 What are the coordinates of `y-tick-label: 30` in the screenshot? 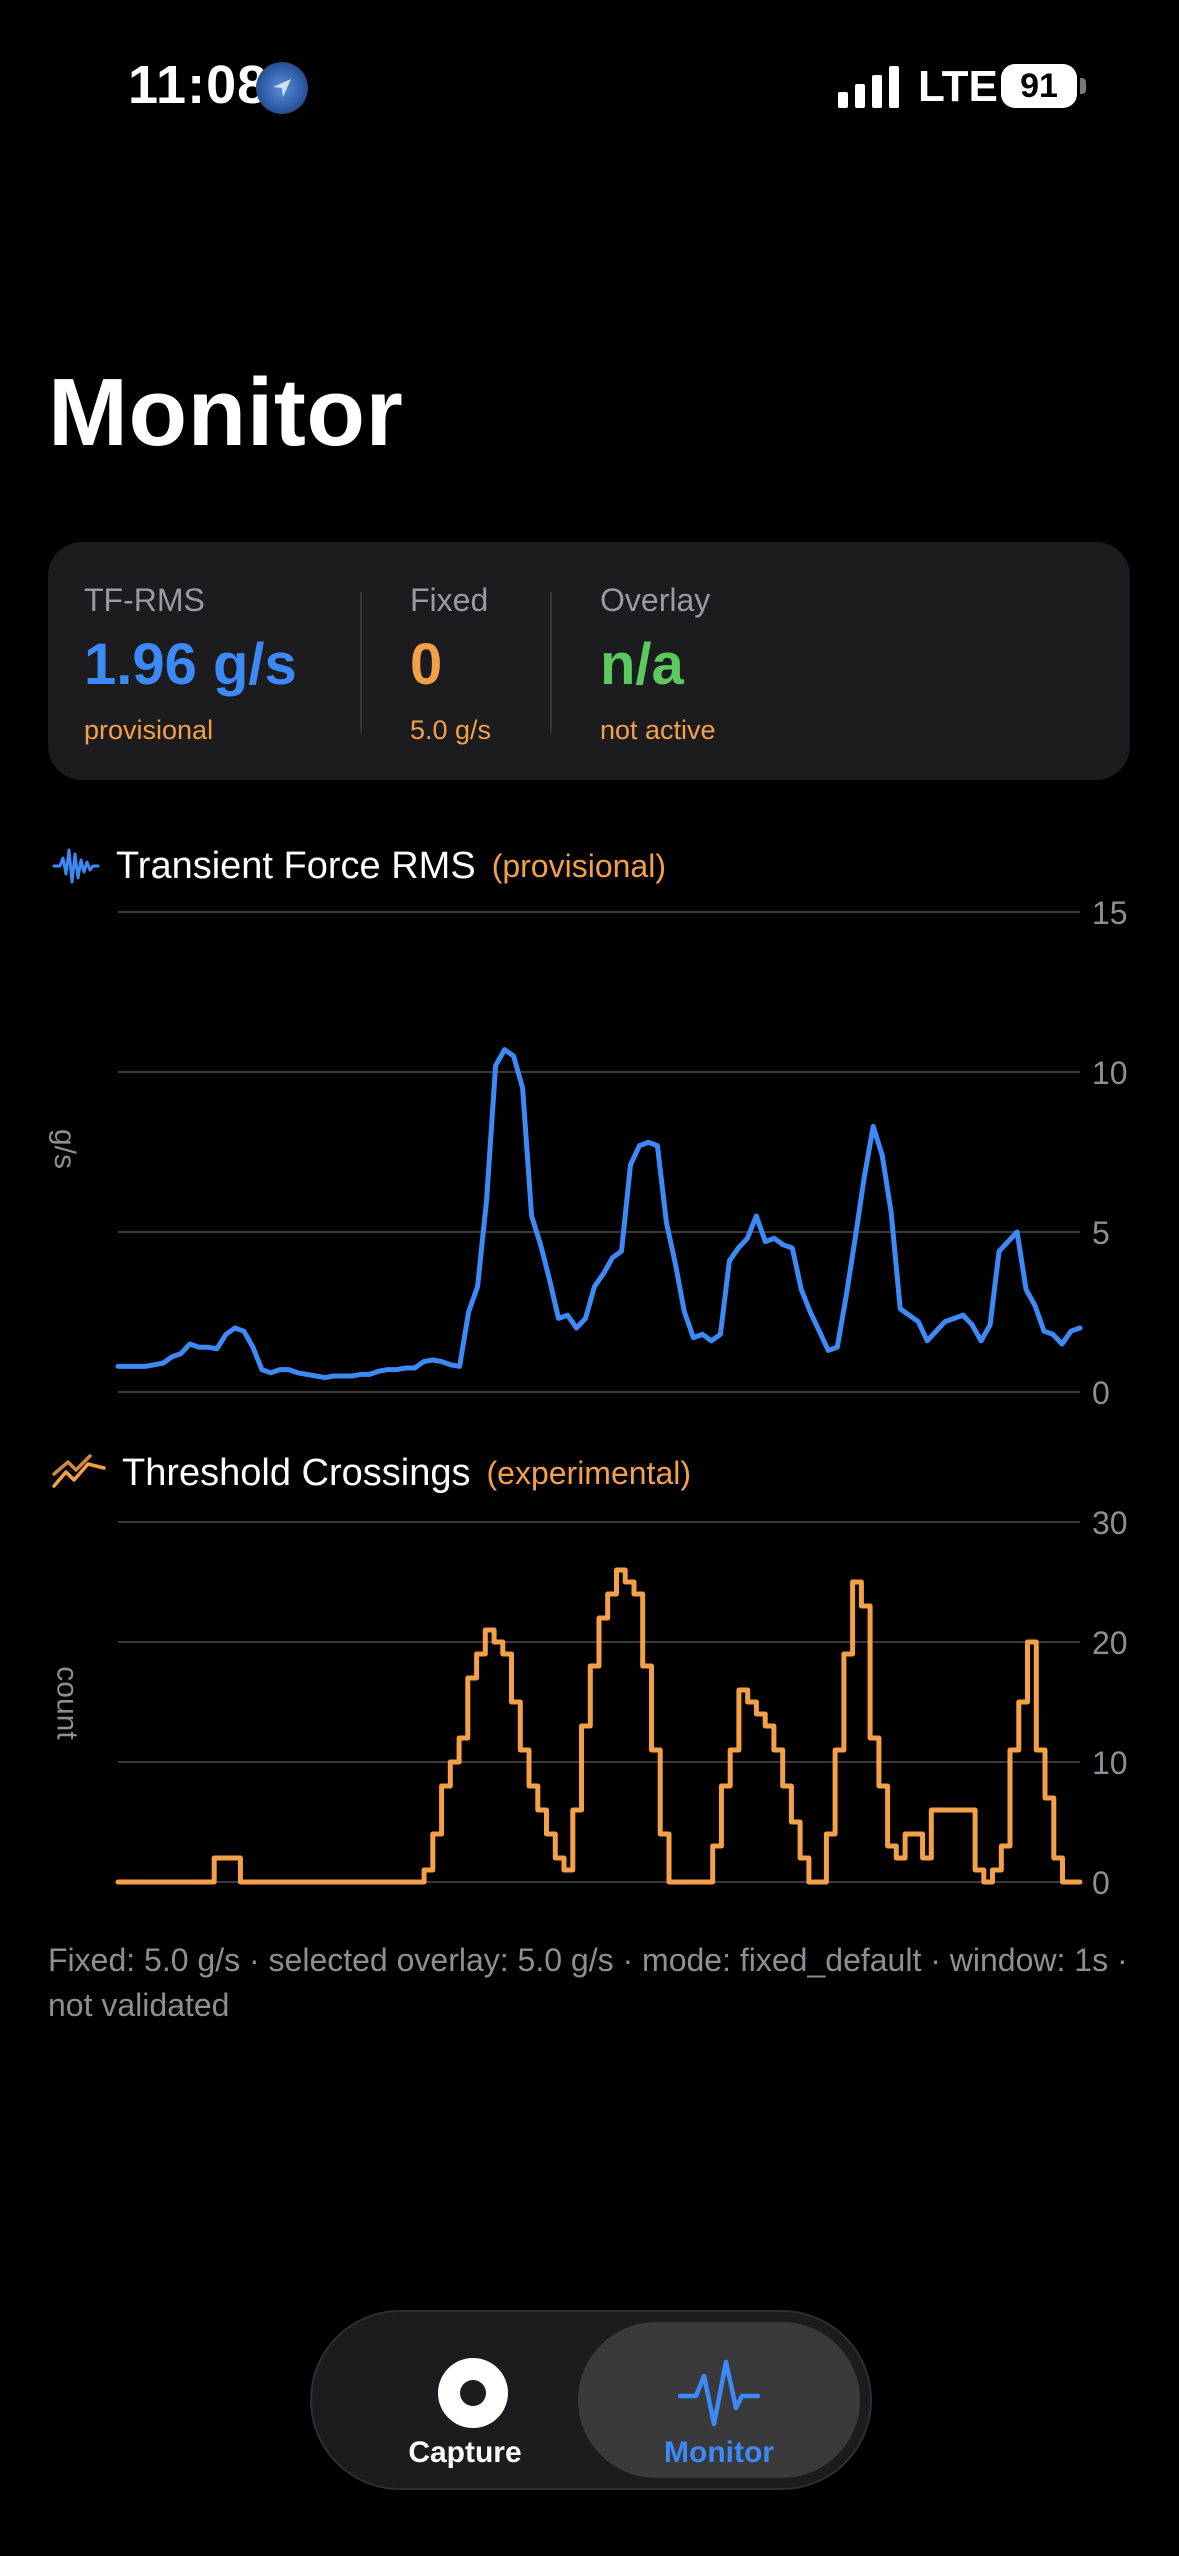 It's located at (1110, 1523).